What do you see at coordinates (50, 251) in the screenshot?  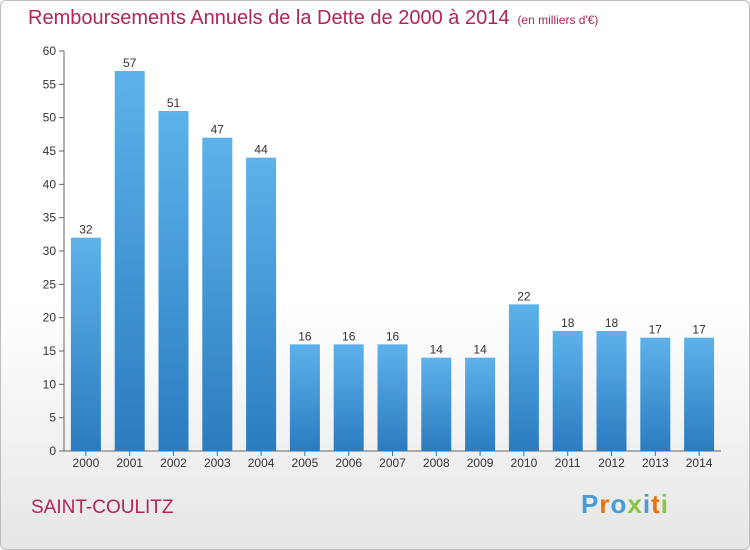 I see `y-tick-label: 30` at bounding box center [50, 251].